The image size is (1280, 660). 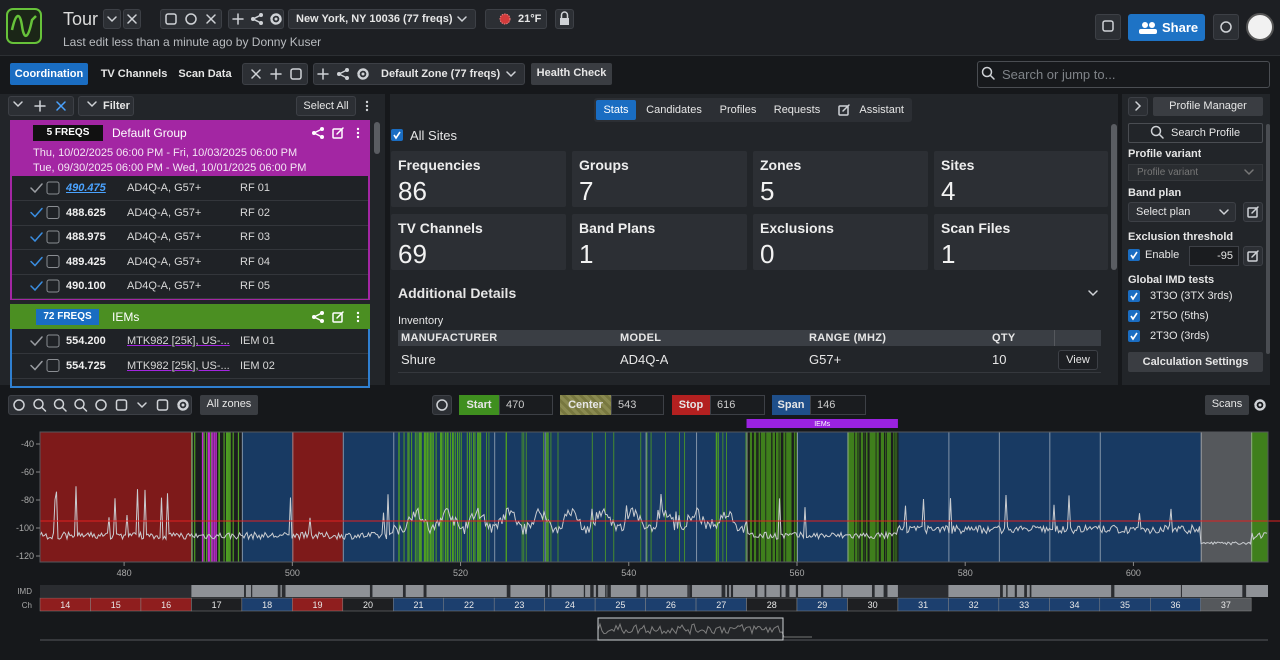 What do you see at coordinates (24, 26) in the screenshot?
I see `logo` at bounding box center [24, 26].